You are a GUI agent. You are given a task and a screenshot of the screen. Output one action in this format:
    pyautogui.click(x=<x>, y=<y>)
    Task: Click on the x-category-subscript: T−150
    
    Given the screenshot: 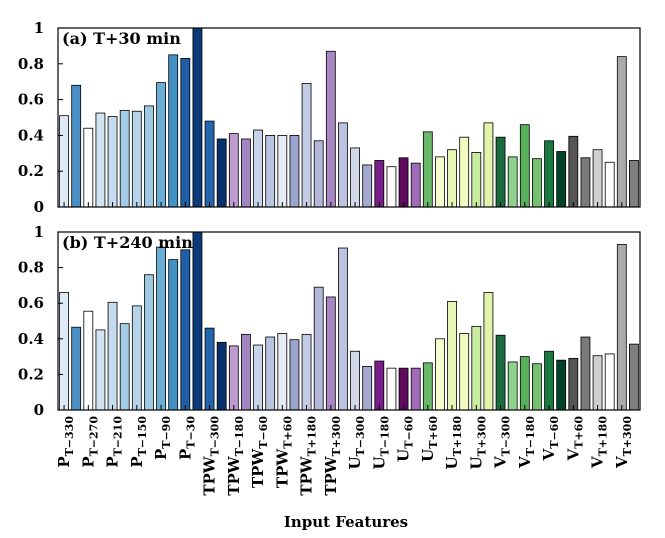 What is the action you would take?
    pyautogui.click(x=142, y=436)
    